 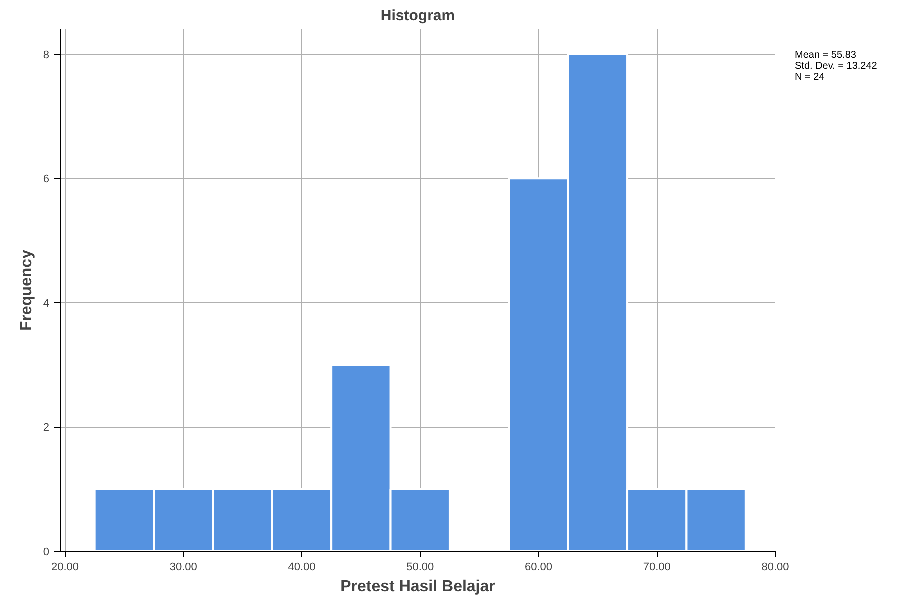 What do you see at coordinates (825, 55) in the screenshot?
I see `text: Mean = 55.83` at bounding box center [825, 55].